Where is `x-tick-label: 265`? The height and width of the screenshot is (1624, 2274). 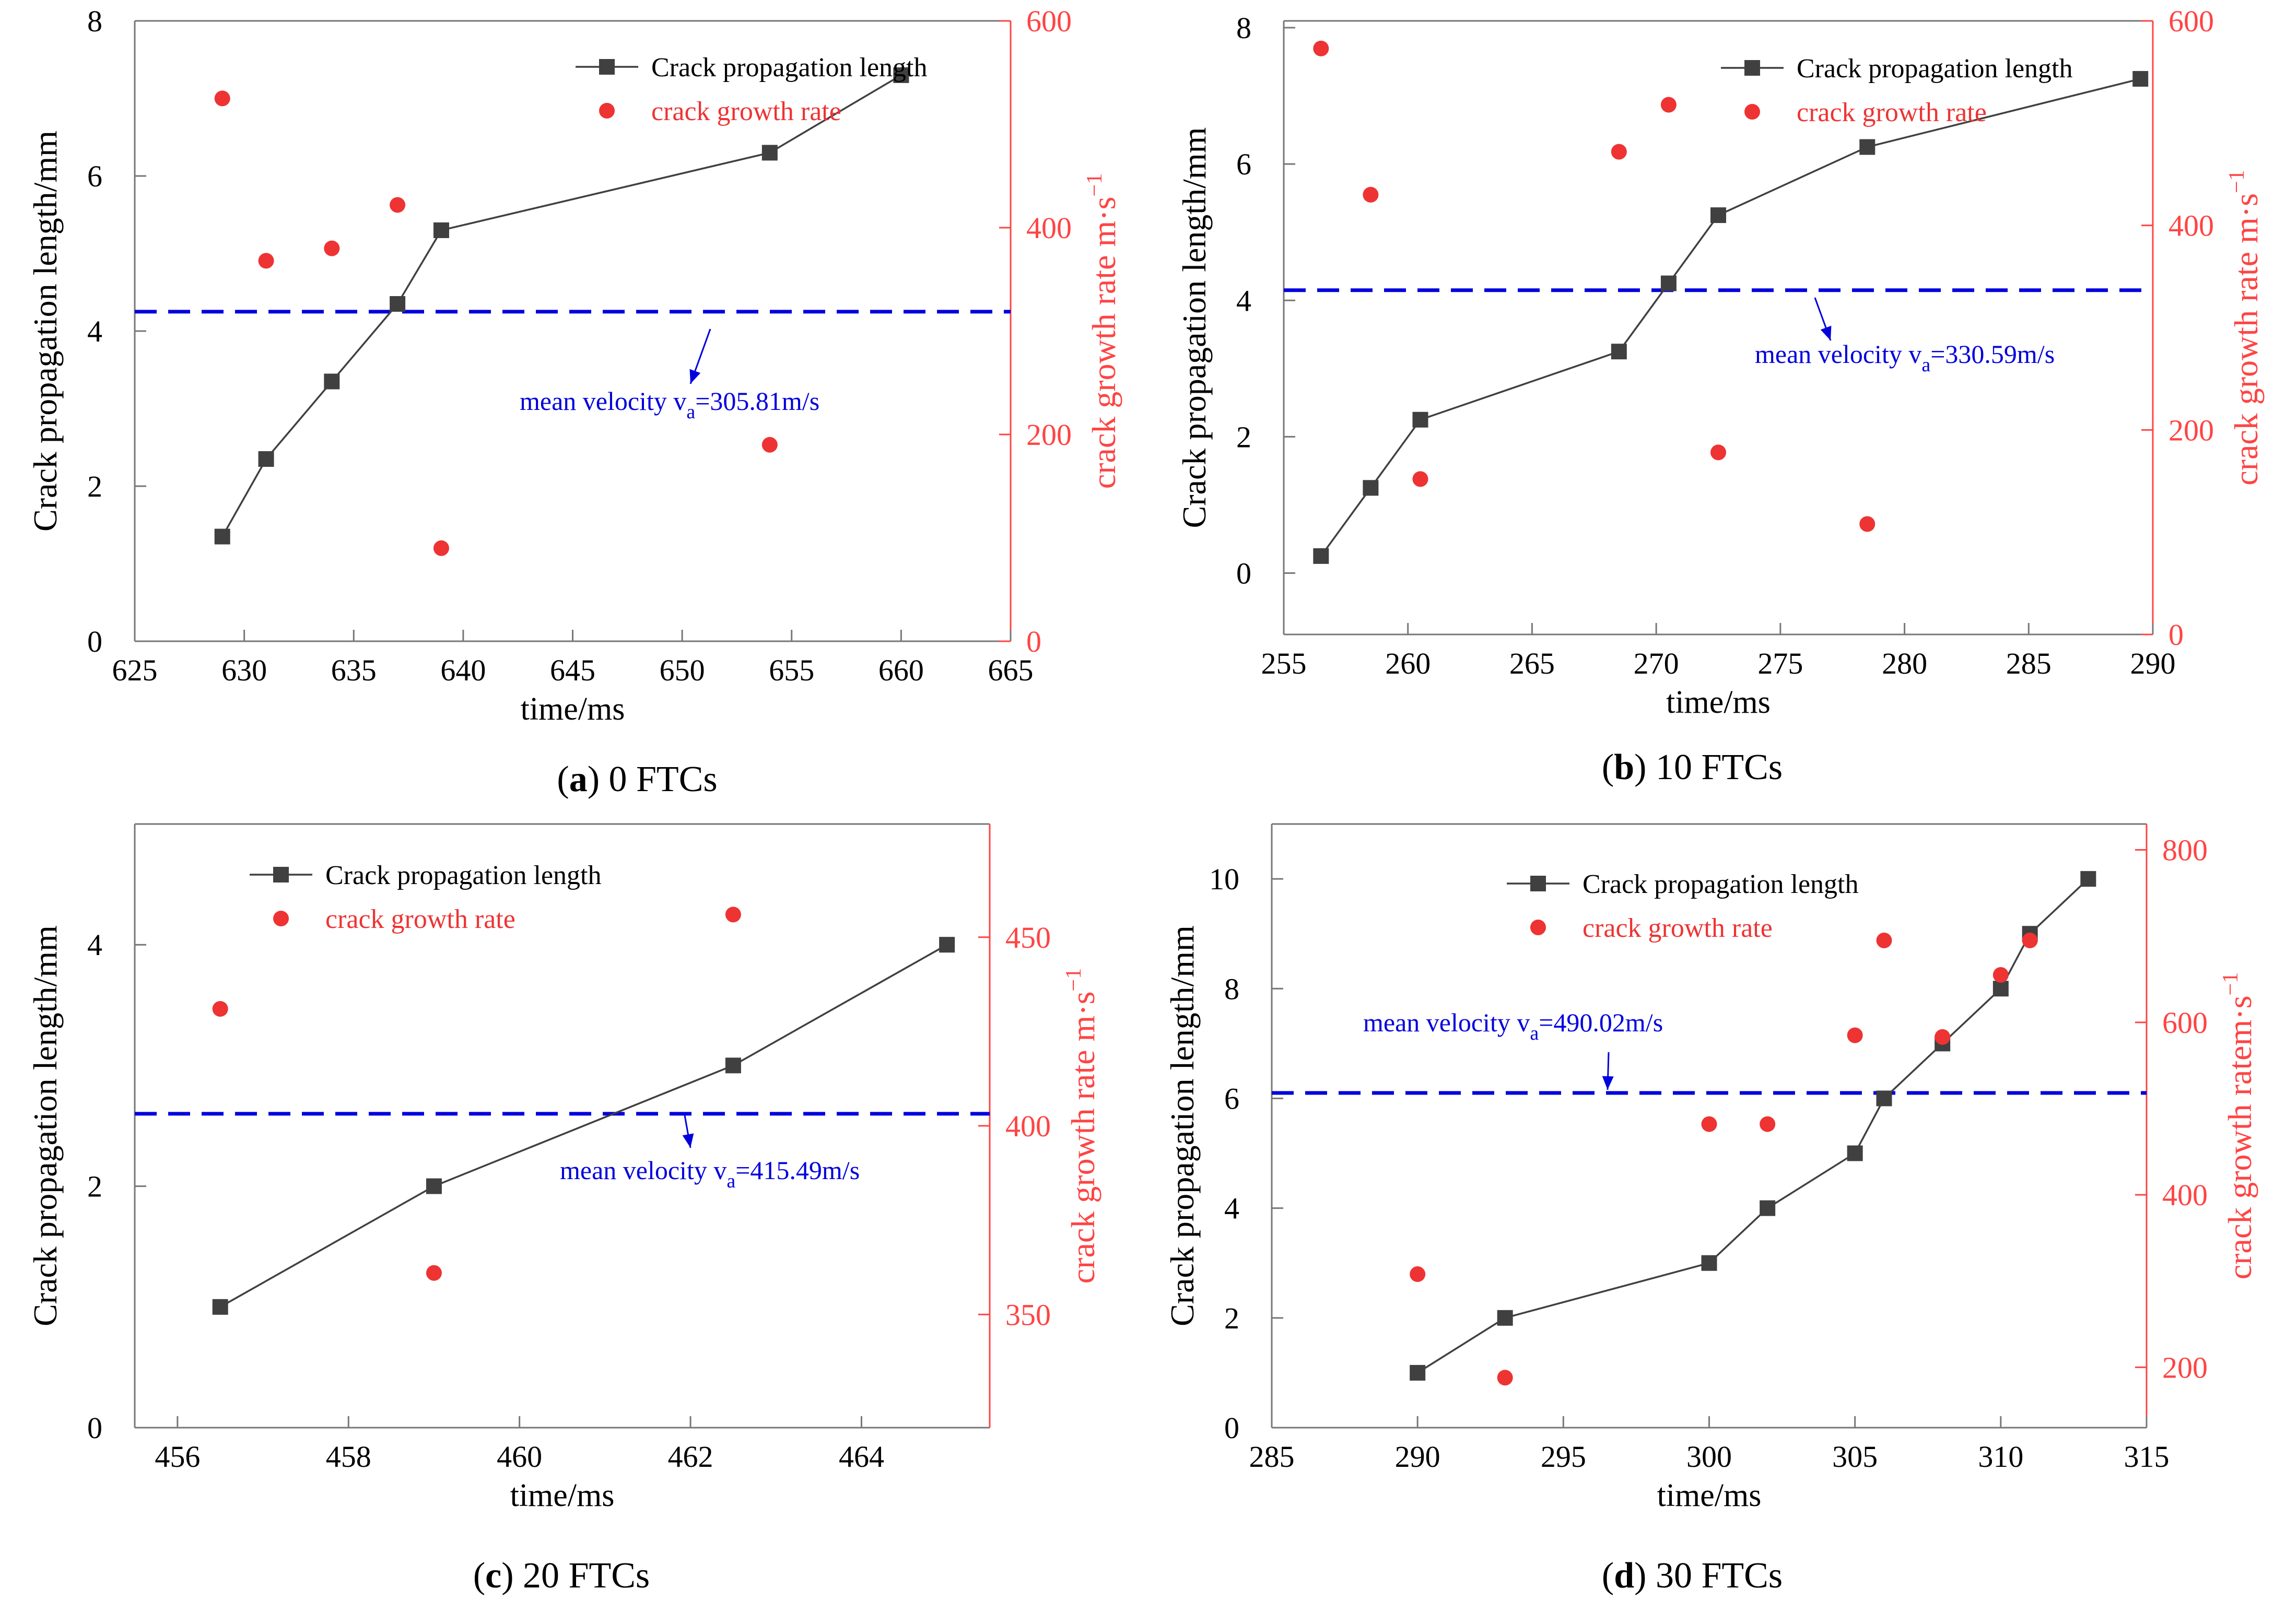
x-tick-label: 265 is located at coordinates (1532, 663).